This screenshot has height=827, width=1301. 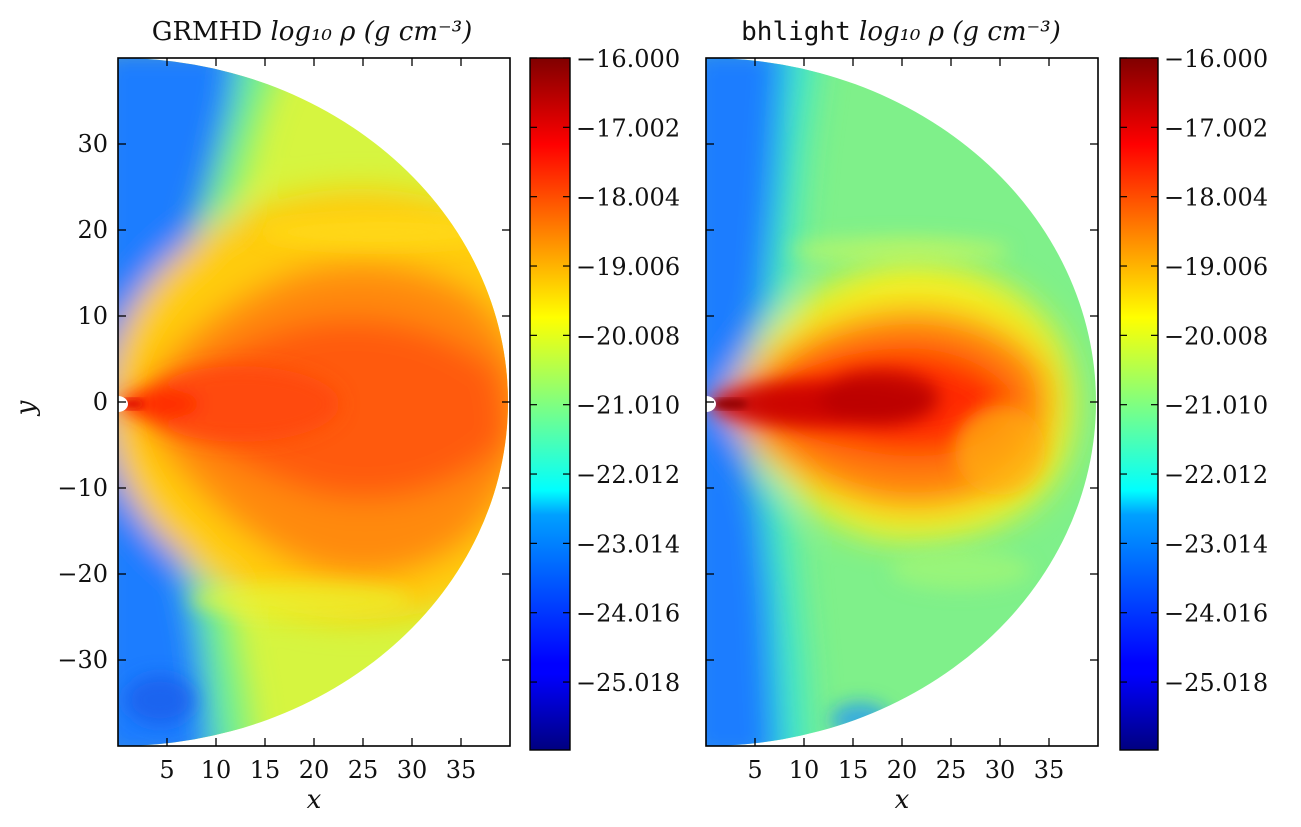 I want to click on grmhd-y-axis-label: y, so click(x=26, y=408).